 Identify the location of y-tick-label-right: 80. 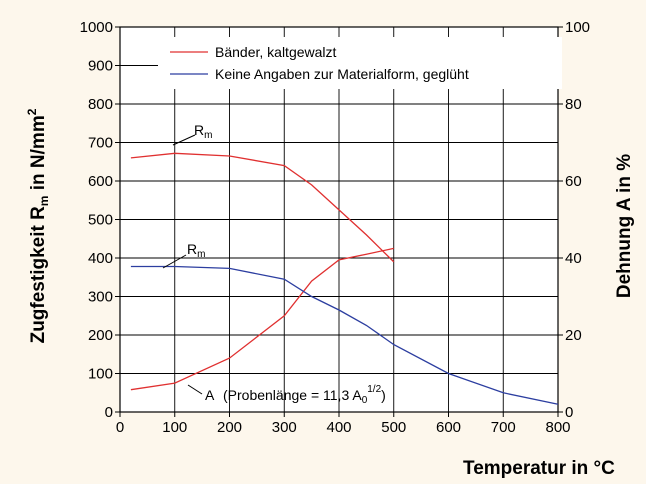
(573, 104).